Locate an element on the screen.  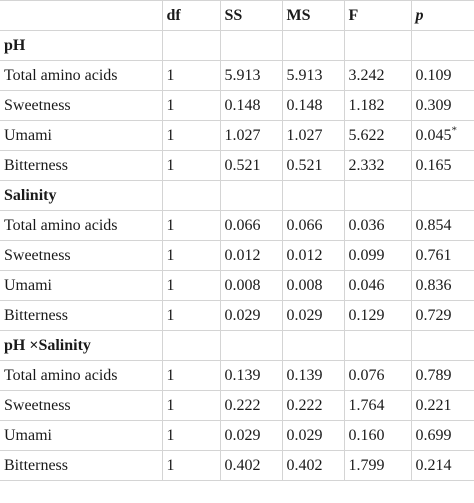
cell-p: 0.729 is located at coordinates (442, 315).